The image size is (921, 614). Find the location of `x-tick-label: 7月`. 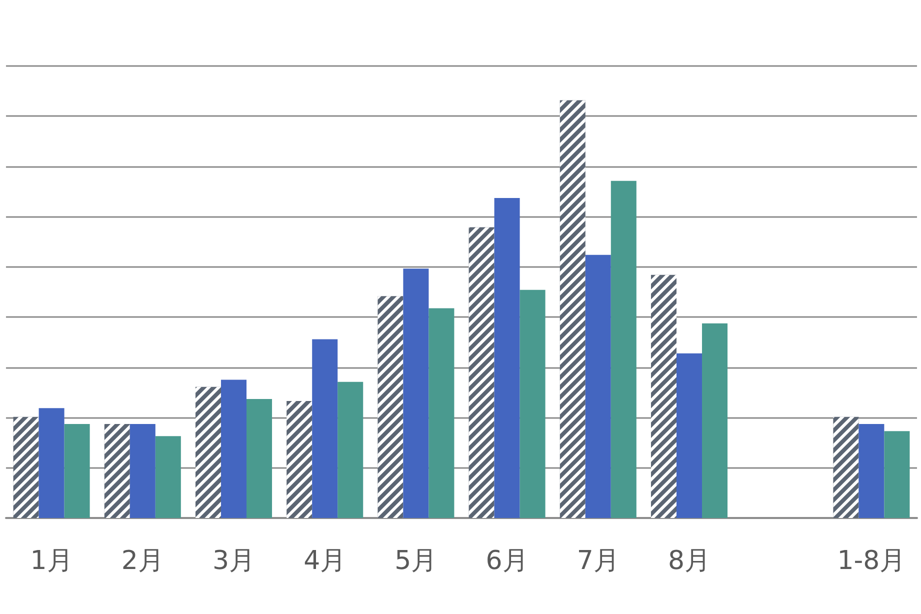

x-tick-label: 7月 is located at coordinates (598, 561).